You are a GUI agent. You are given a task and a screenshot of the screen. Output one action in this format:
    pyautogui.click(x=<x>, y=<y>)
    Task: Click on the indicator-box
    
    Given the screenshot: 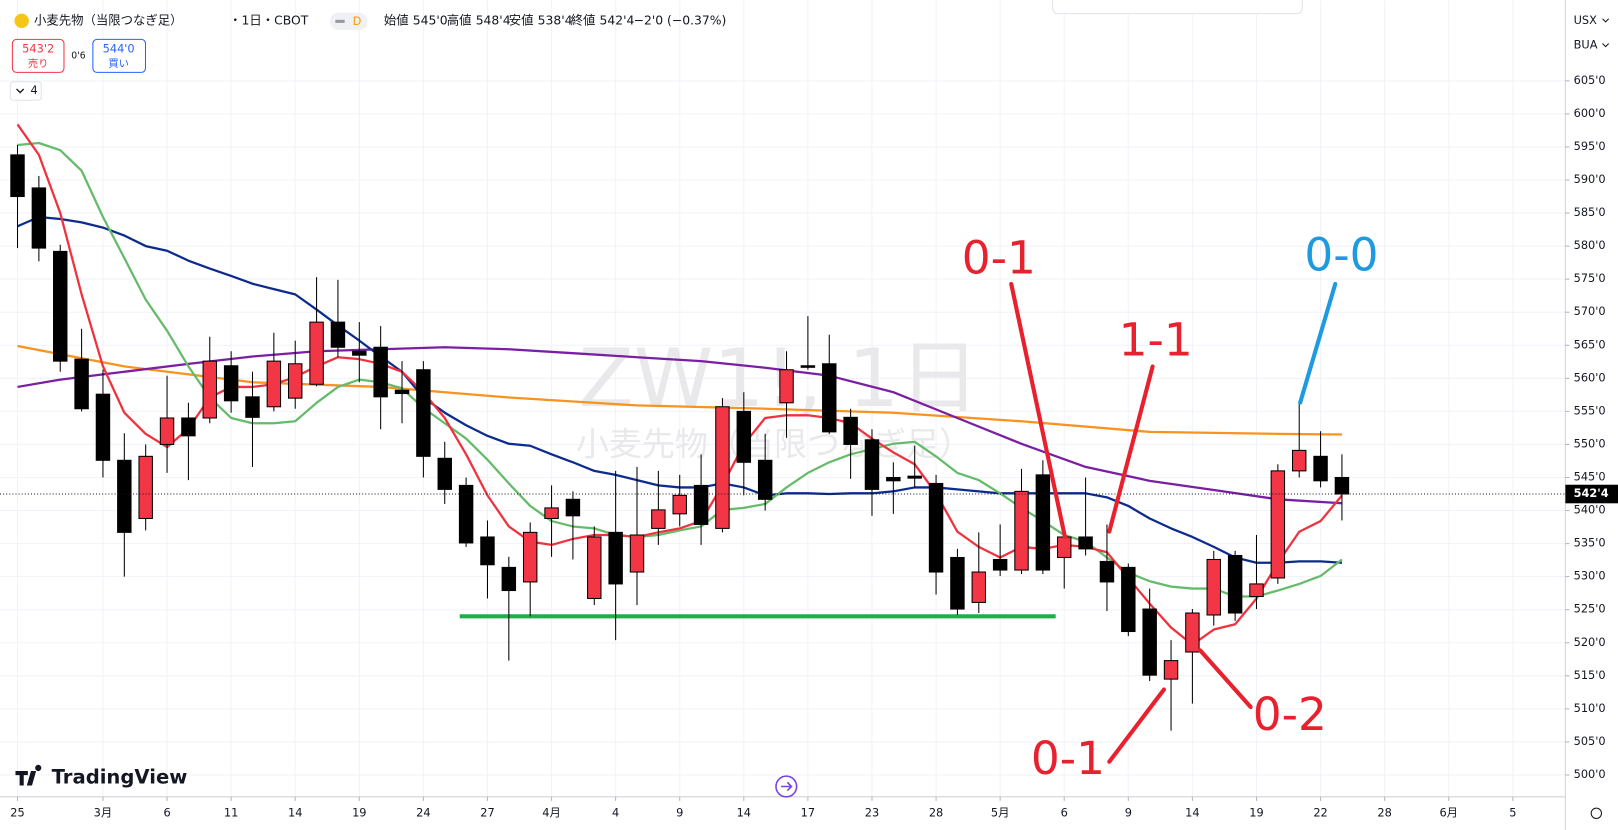 What is the action you would take?
    pyautogui.click(x=25, y=91)
    